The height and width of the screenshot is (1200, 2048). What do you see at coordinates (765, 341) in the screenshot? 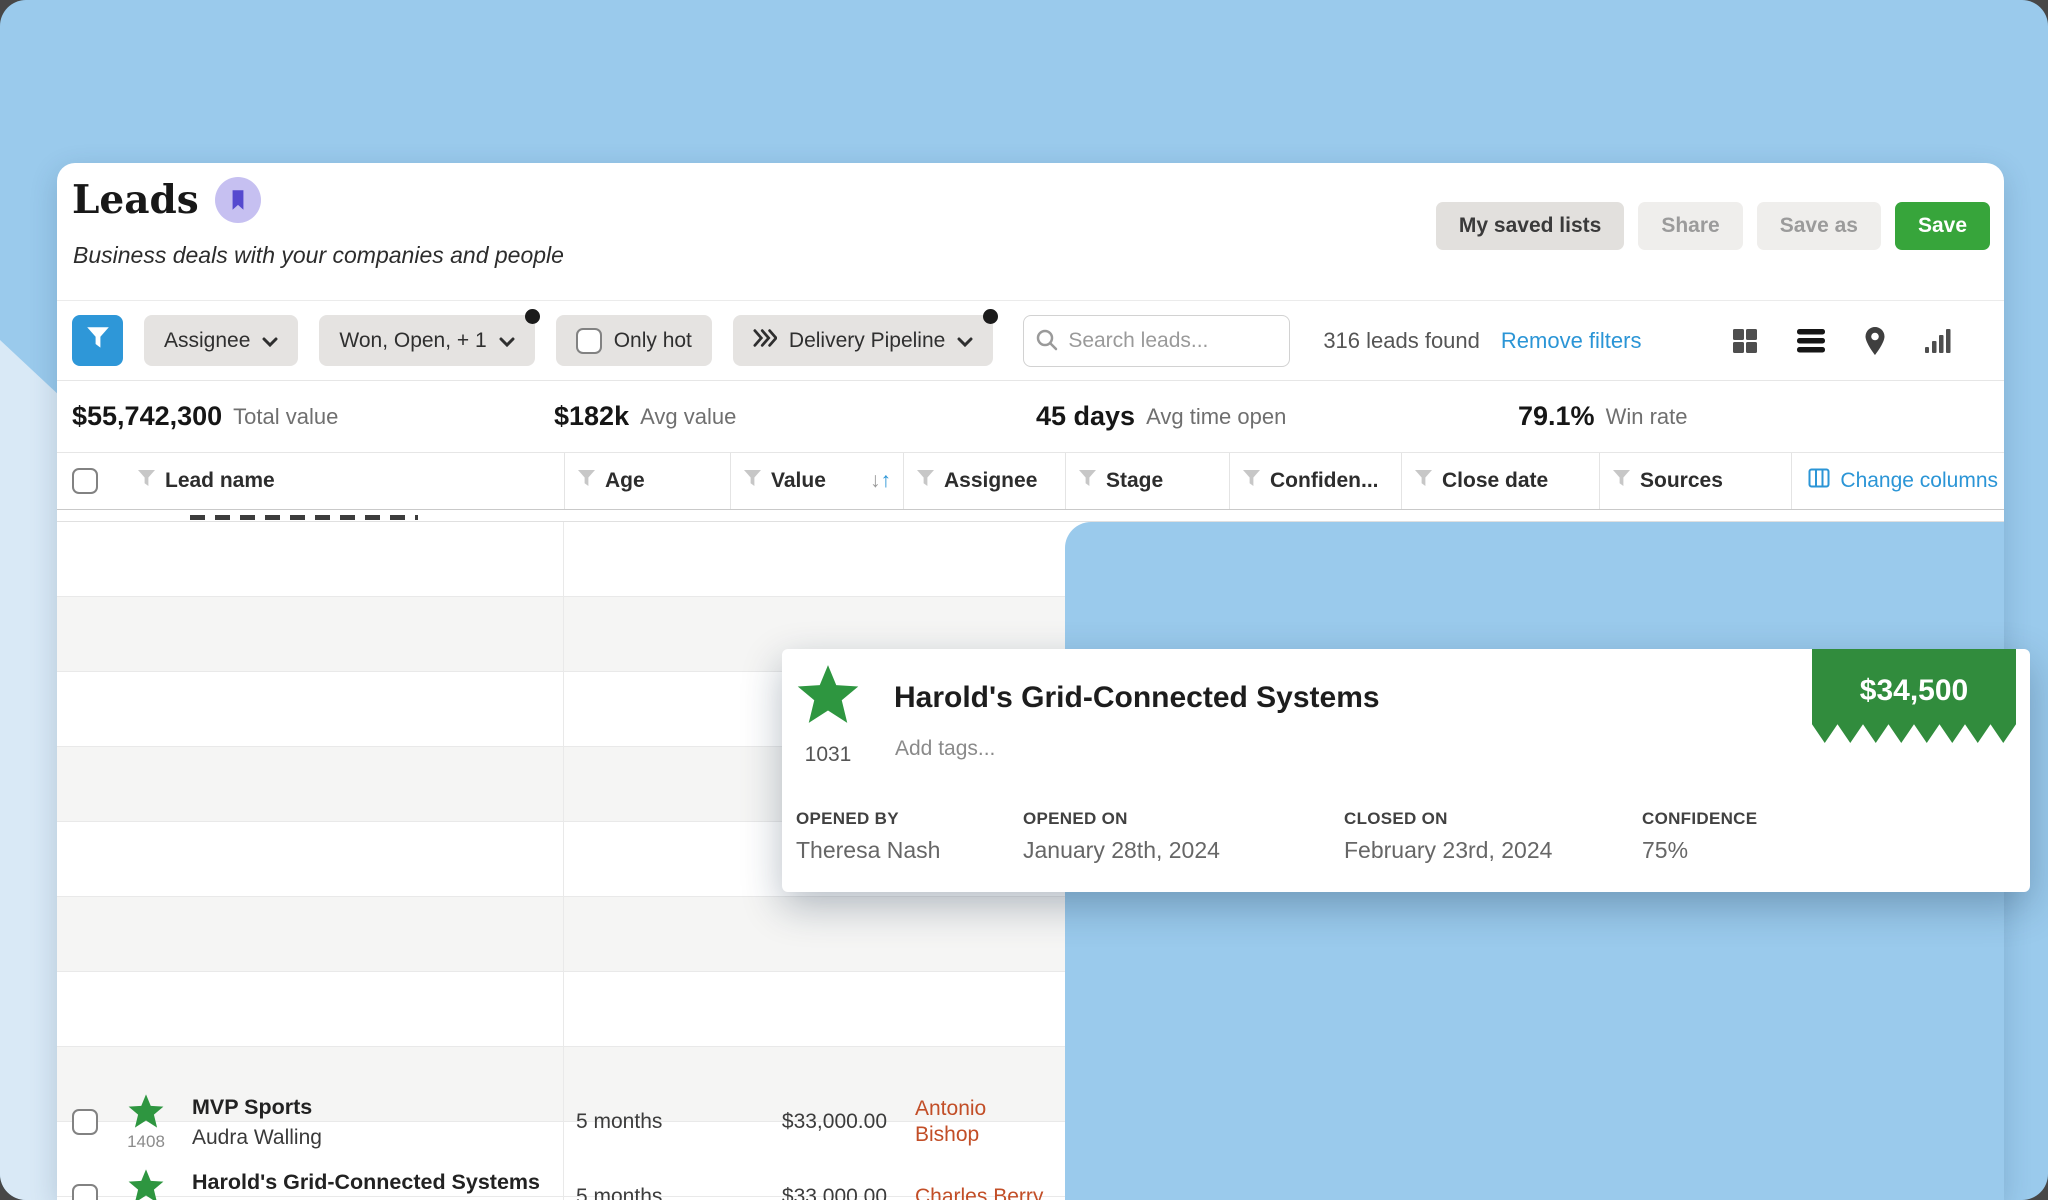
I see `pipeline-icon` at bounding box center [765, 341].